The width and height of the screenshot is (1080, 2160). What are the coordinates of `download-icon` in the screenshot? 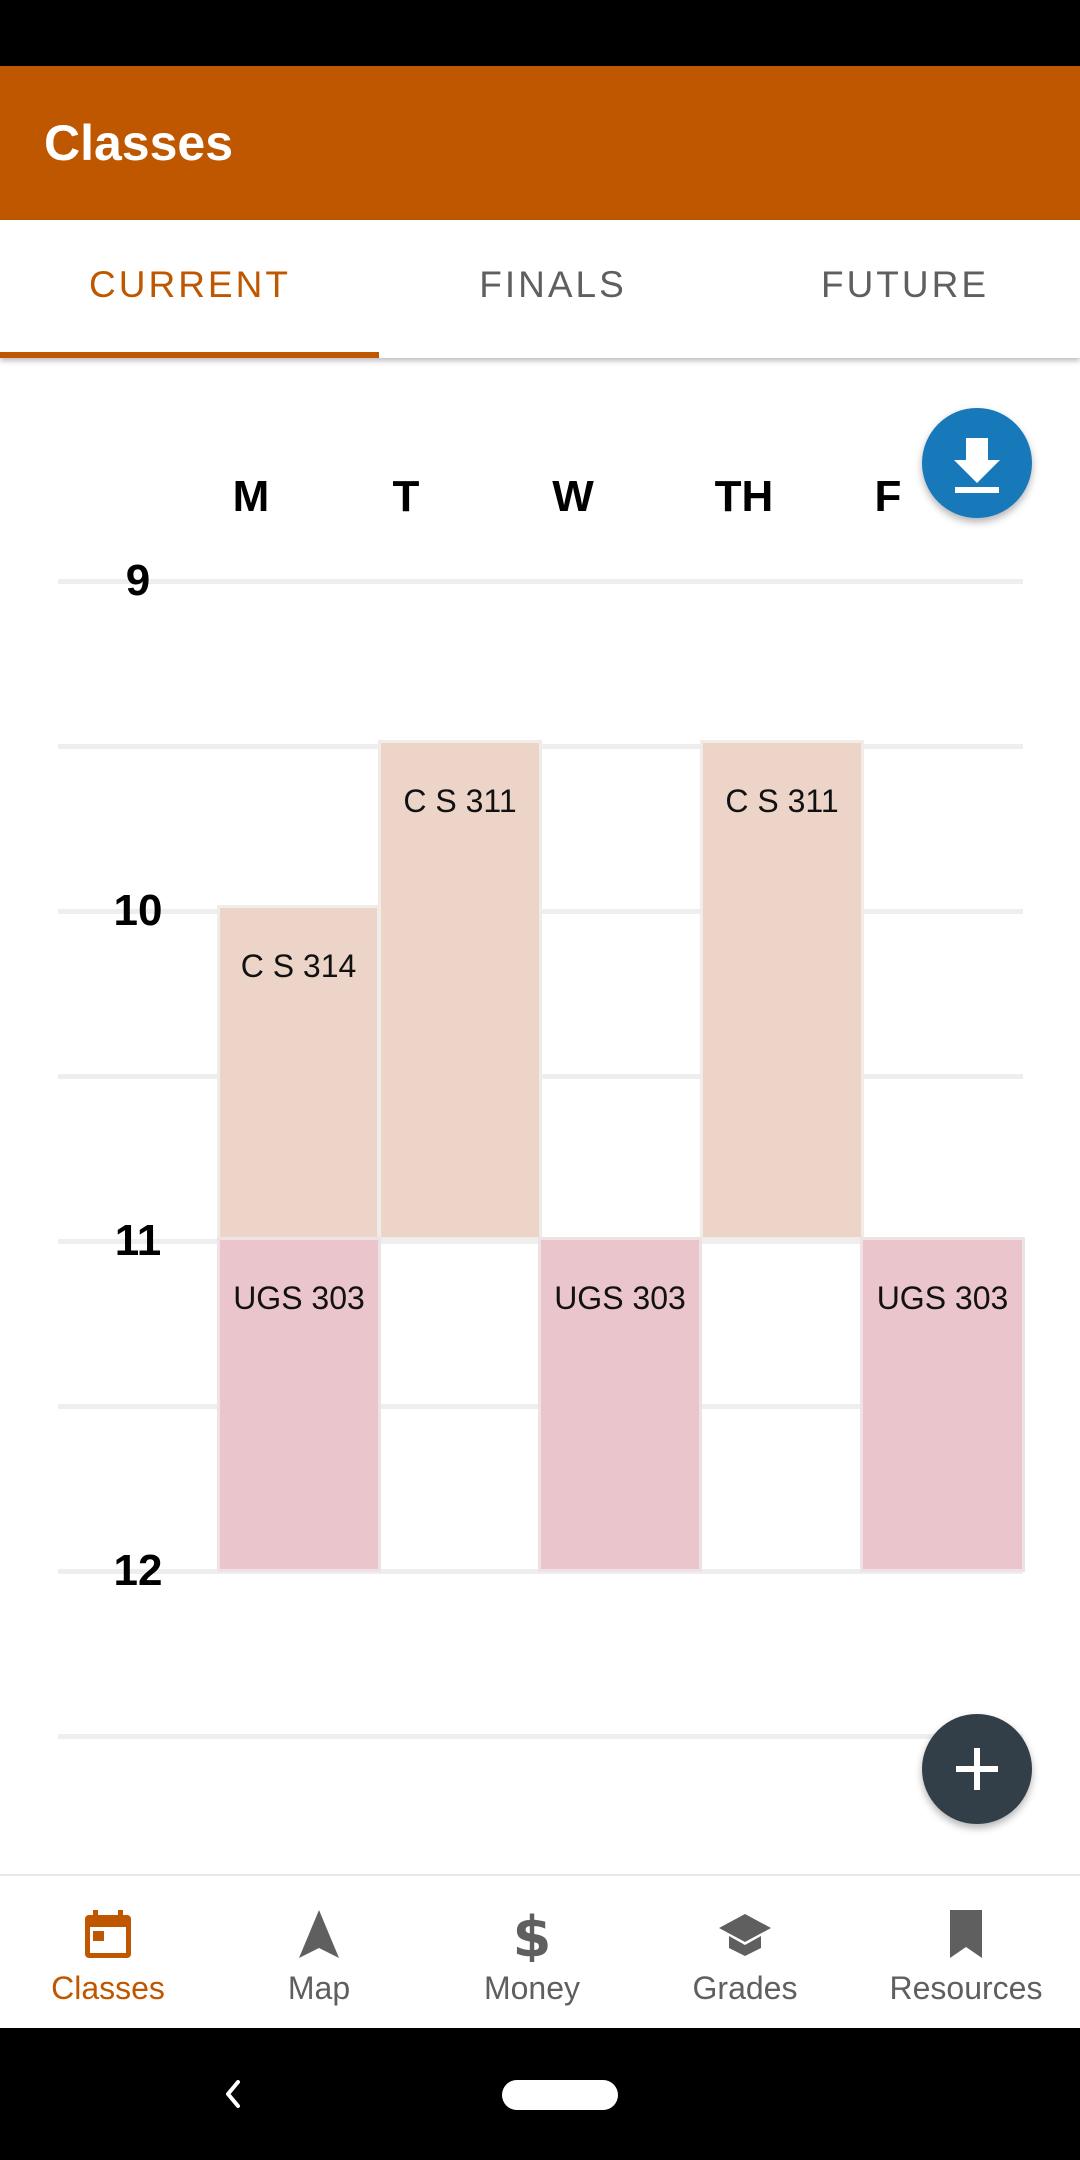 It's located at (977, 465).